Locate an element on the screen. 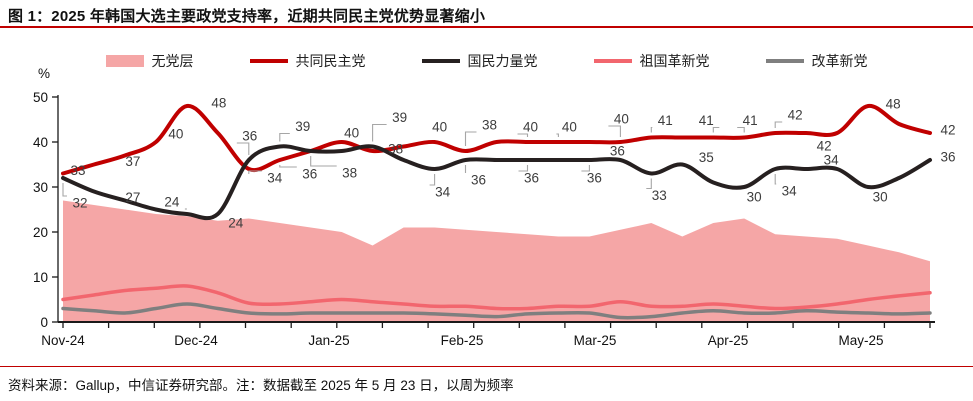 This screenshot has width=973, height=401. legend-item-people-power-party: 国民力量党 is located at coordinates (479, 61).